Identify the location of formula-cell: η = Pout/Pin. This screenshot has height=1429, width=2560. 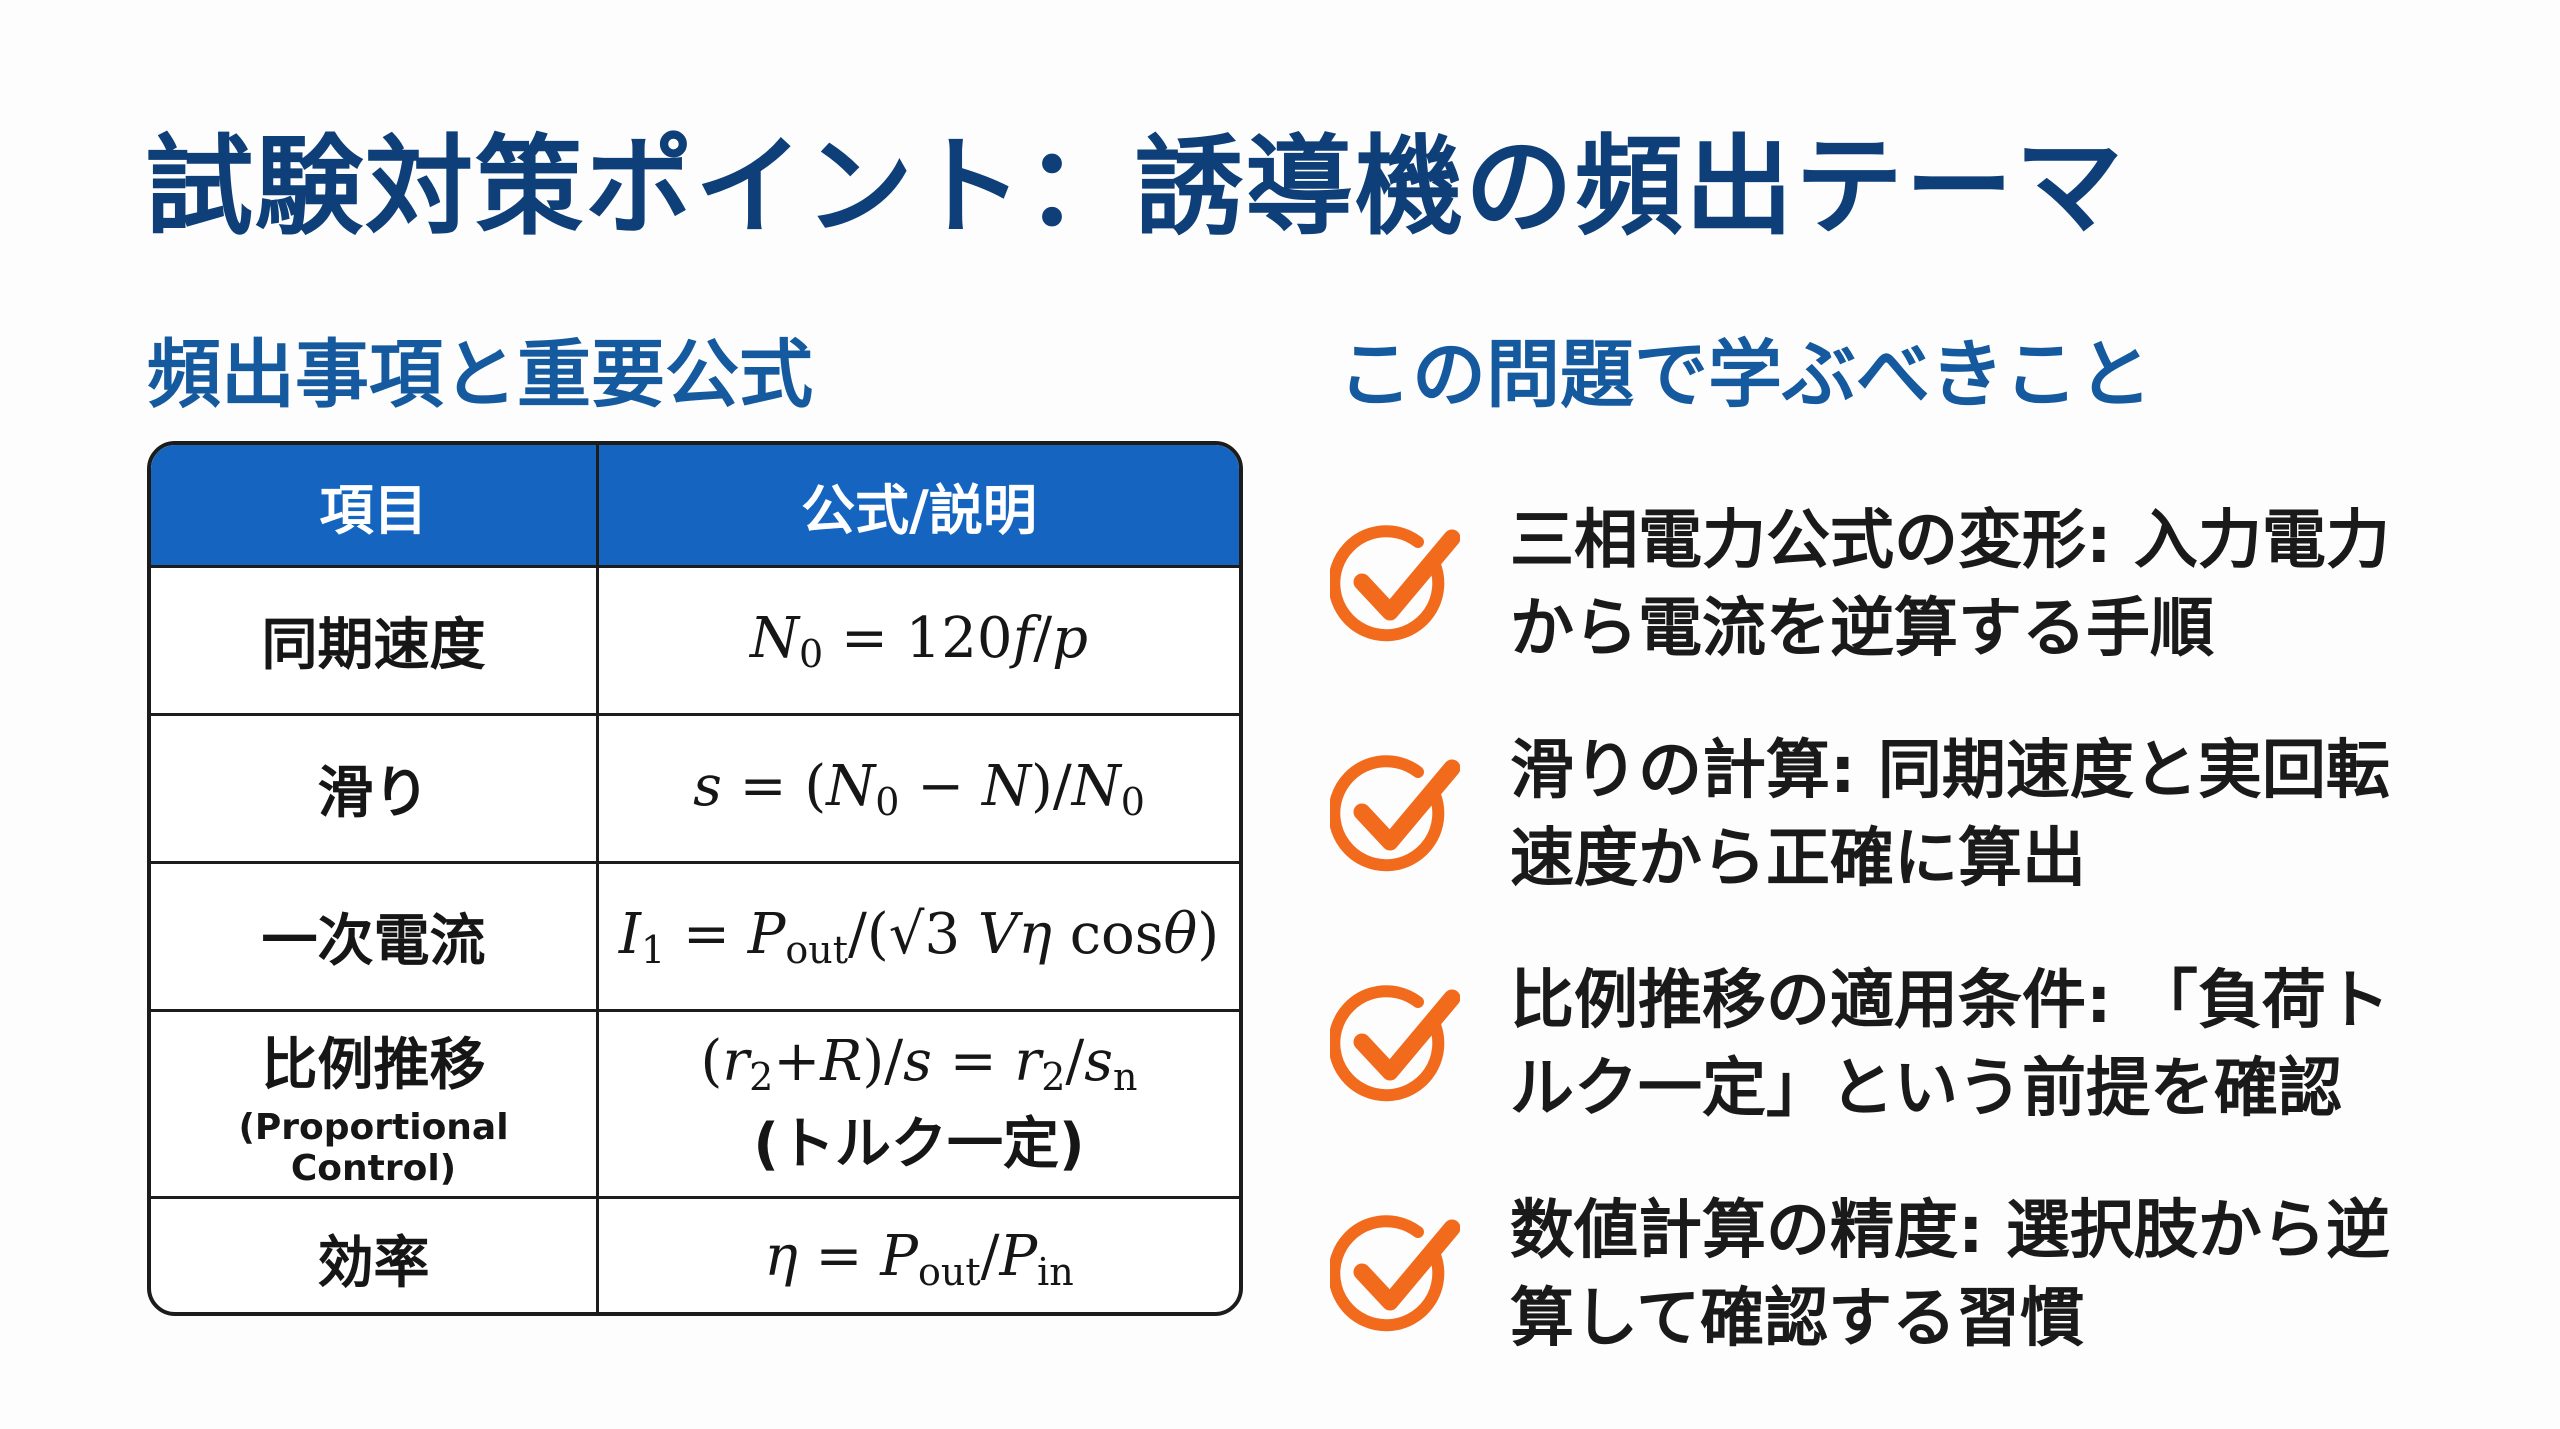
(919, 1255).